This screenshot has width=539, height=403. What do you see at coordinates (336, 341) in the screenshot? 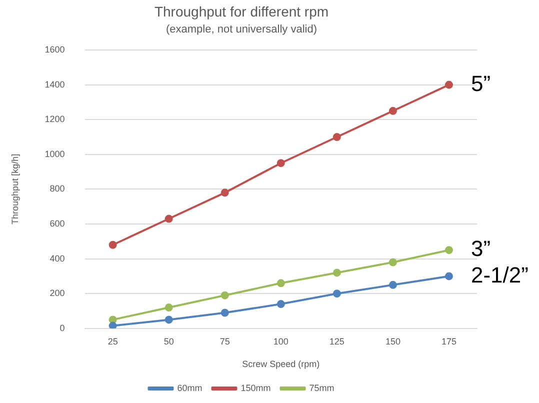
I see `x-tick-label: 125` at bounding box center [336, 341].